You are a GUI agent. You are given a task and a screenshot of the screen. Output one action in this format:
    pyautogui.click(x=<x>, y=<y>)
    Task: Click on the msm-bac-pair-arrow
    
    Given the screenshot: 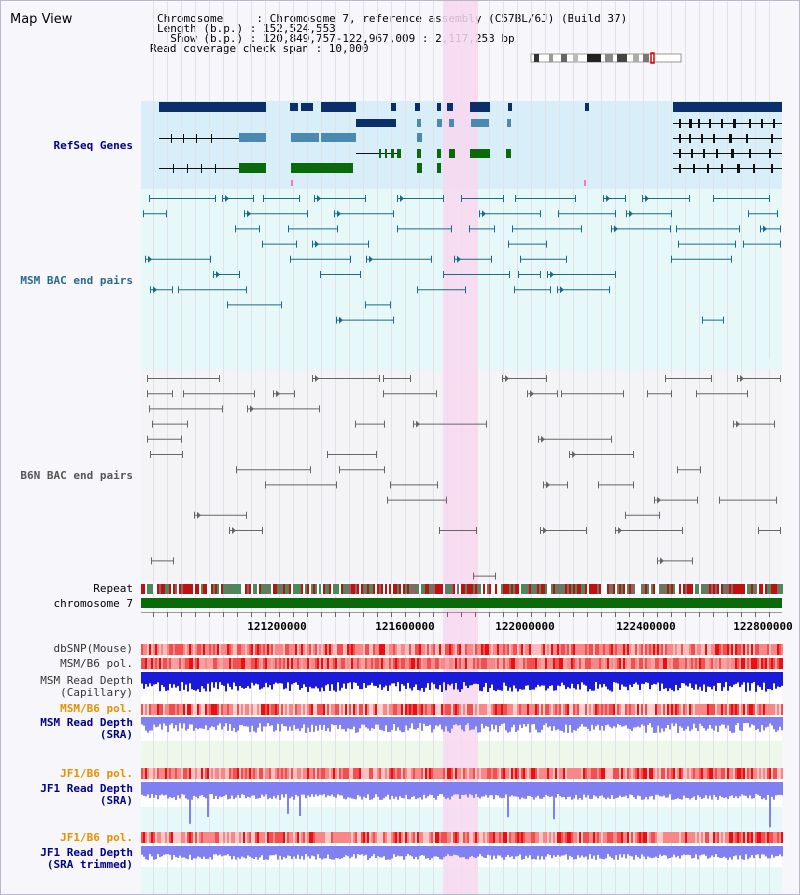 What is the action you would take?
    pyautogui.click(x=341, y=320)
    